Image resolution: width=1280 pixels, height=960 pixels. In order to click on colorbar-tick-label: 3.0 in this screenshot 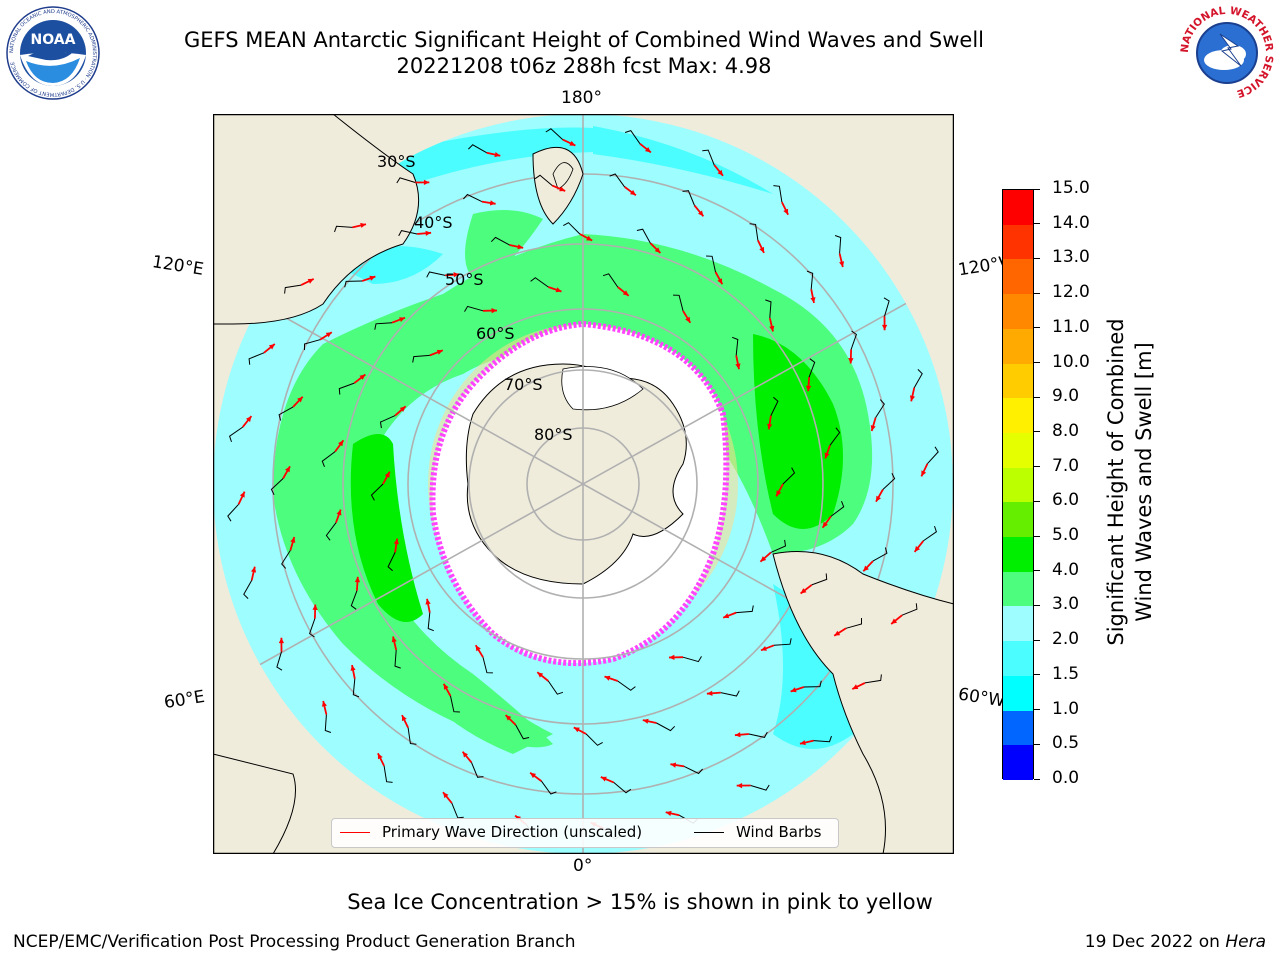, I will do `click(1066, 604)`.